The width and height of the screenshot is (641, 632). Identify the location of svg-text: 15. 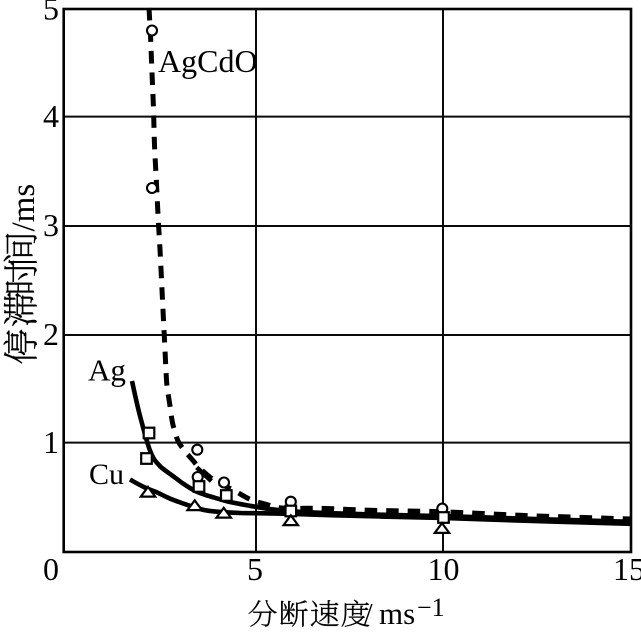
(627, 569).